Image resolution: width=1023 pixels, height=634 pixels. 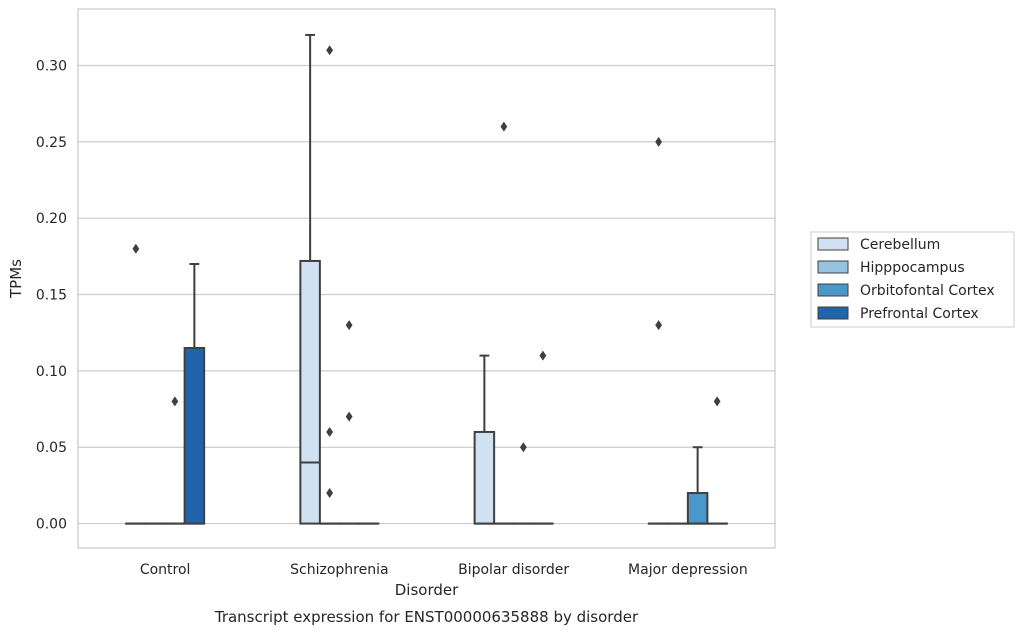 What do you see at coordinates (16, 279) in the screenshot?
I see `y-axis-label: TPMs` at bounding box center [16, 279].